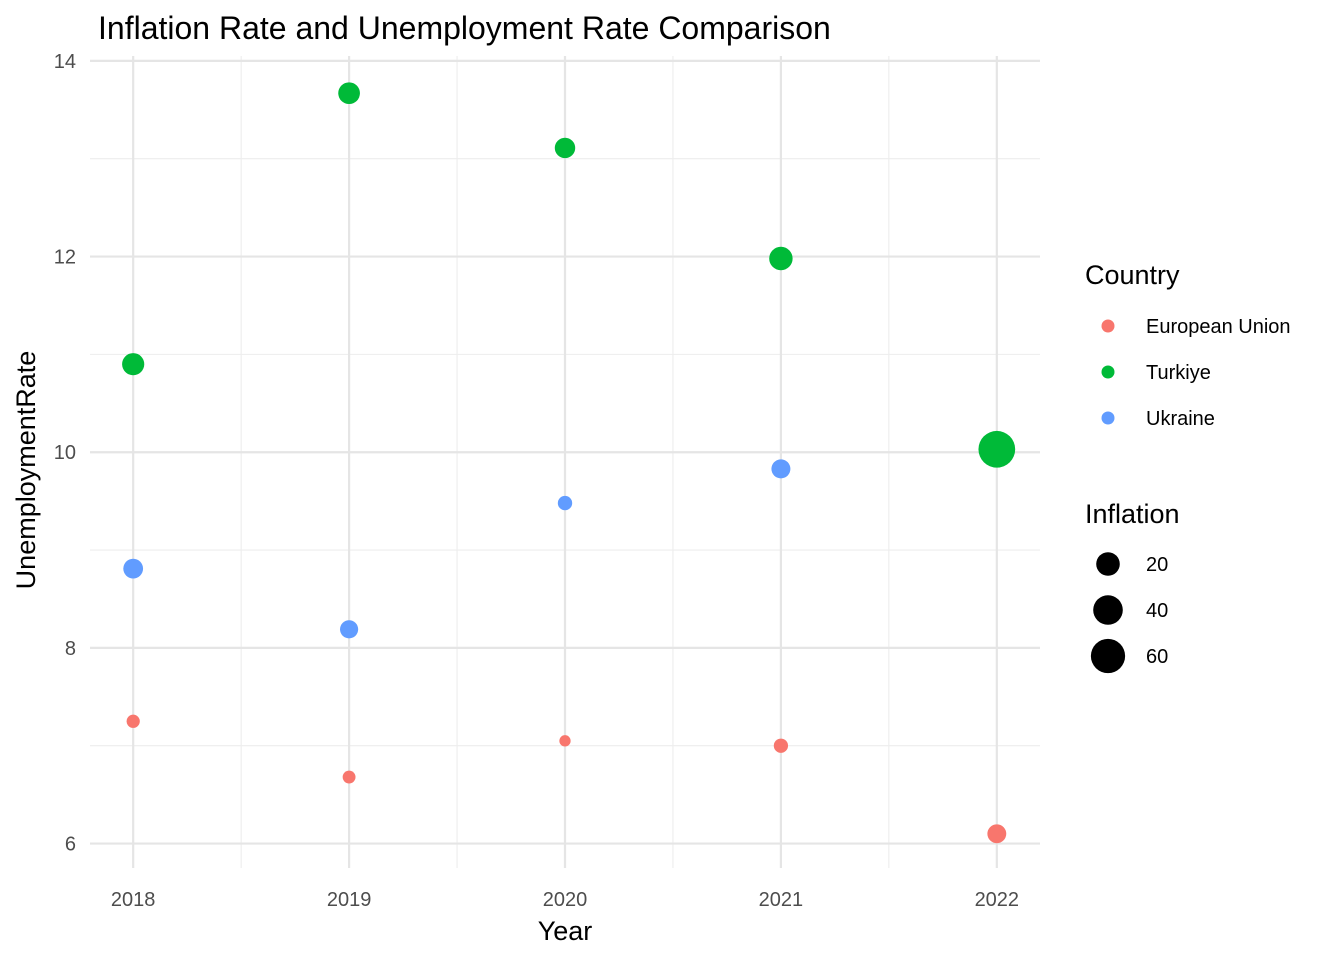  What do you see at coordinates (65, 258) in the screenshot?
I see `y-tick-label: 12` at bounding box center [65, 258].